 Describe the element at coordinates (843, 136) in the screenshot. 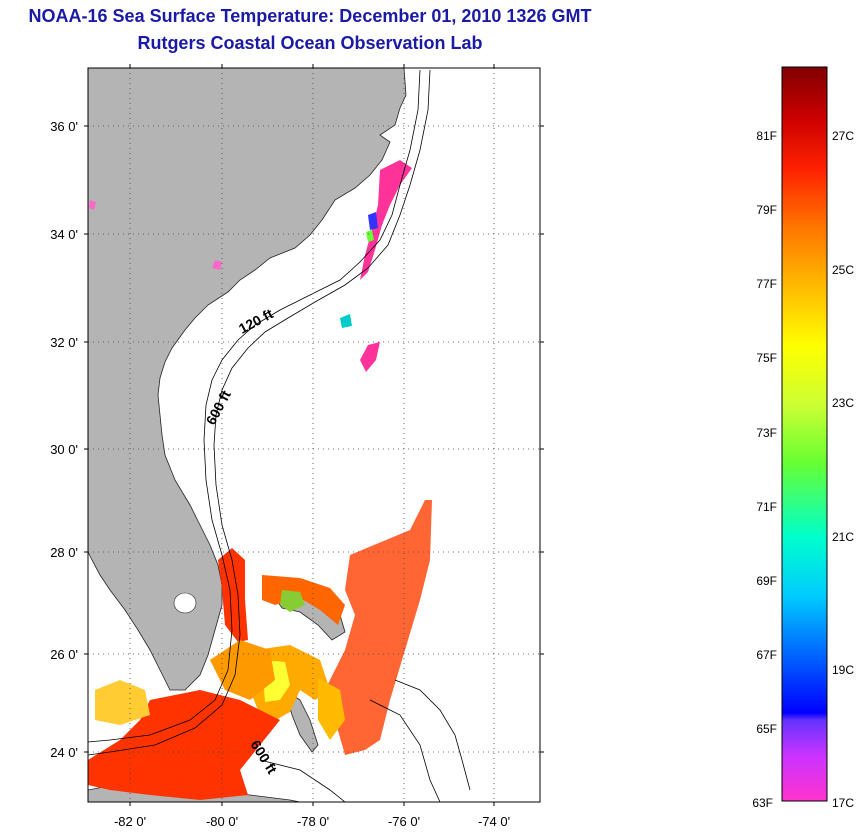

I see `colorbar-c-label: 27C` at that location.